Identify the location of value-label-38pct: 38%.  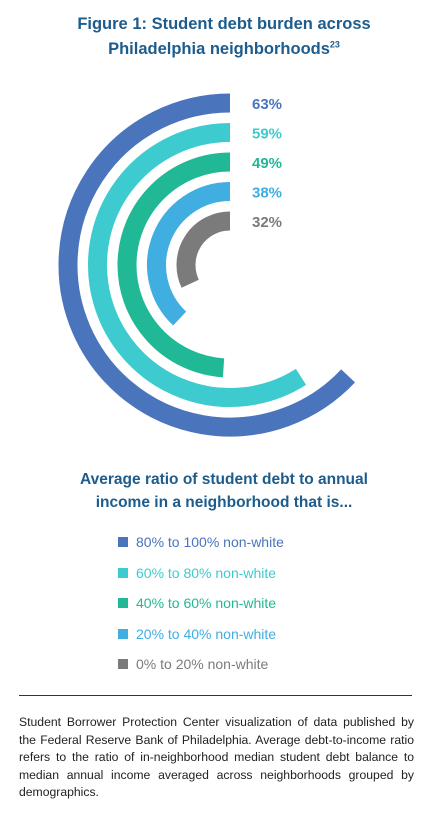
(267, 193).